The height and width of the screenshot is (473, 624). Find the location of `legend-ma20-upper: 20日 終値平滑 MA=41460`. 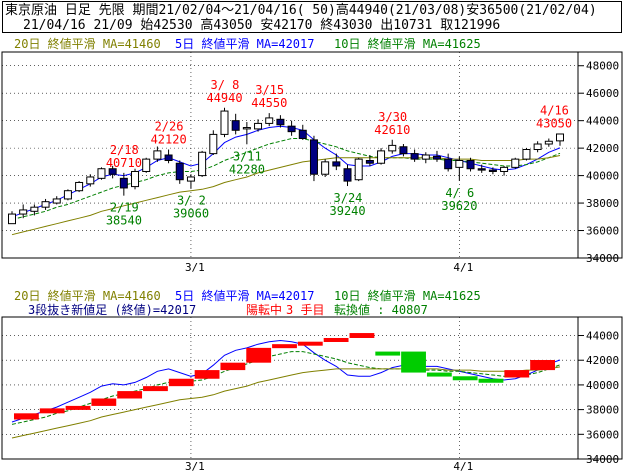

legend-ma20-upper: 20日 終値平滑 MA=41460 is located at coordinates (87, 43).